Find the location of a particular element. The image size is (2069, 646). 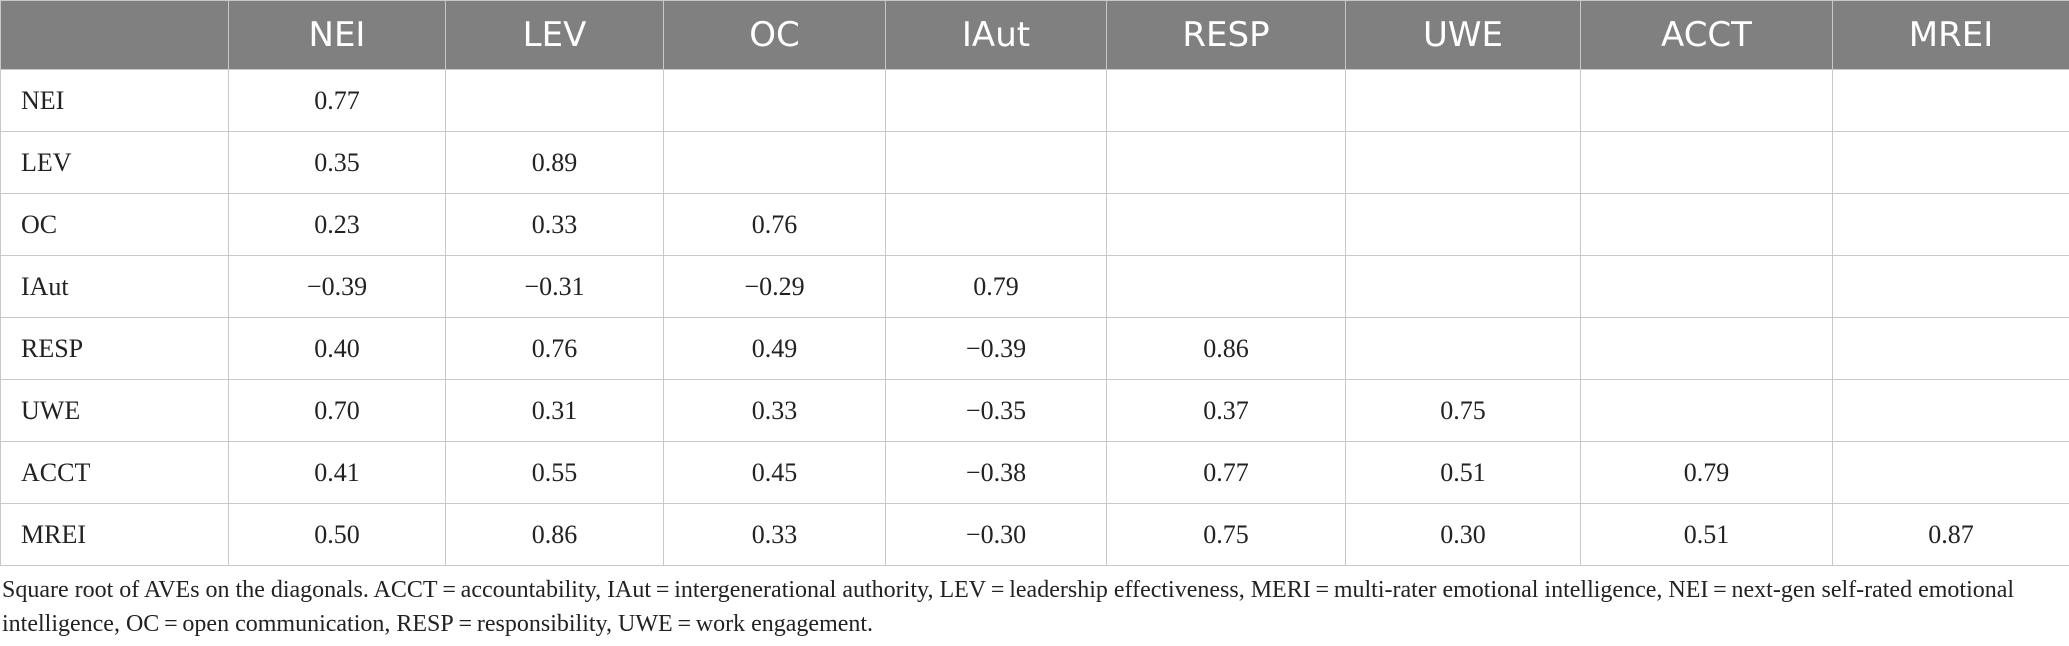

table-row: UWE 0.70 0.31 0.33 −0.35 0.37 0.75 is located at coordinates (1034, 410).